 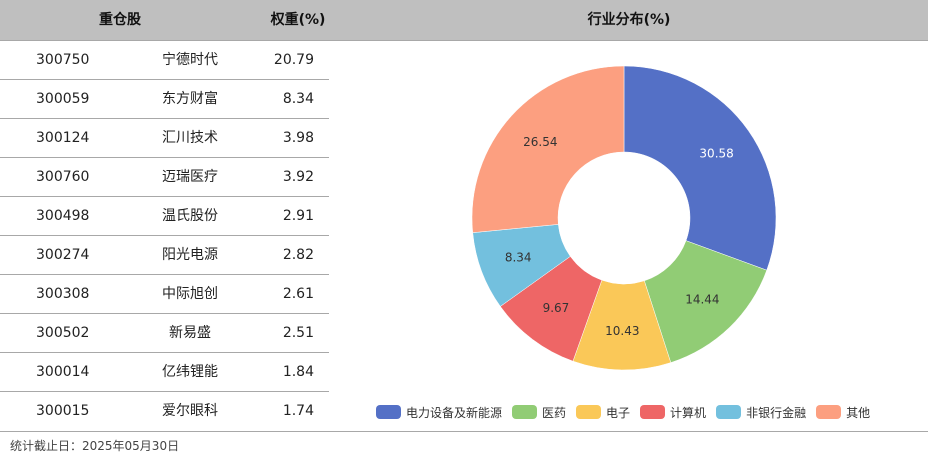 What do you see at coordinates (95, 446) in the screenshot?
I see `as-of-date: 统计截止日：2025年05月30日` at bounding box center [95, 446].